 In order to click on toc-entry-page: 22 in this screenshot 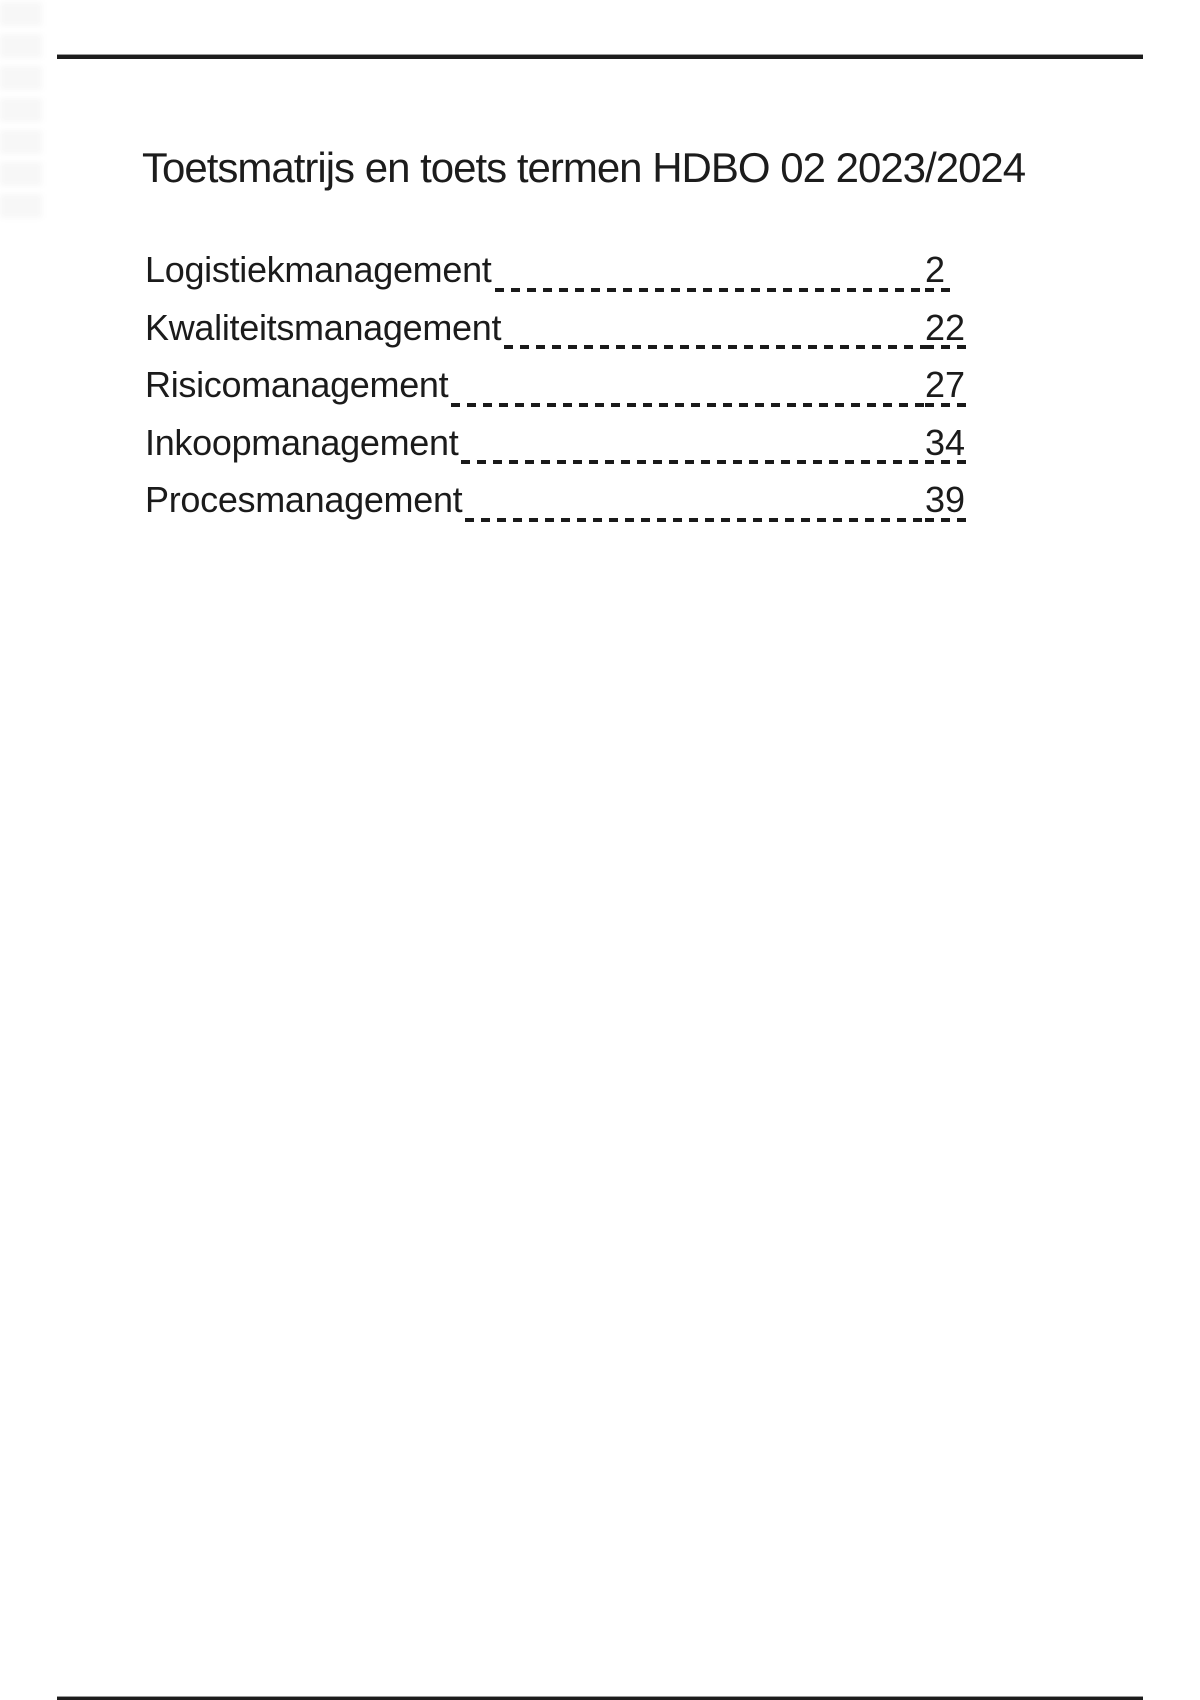, I will do `click(948, 327)`.